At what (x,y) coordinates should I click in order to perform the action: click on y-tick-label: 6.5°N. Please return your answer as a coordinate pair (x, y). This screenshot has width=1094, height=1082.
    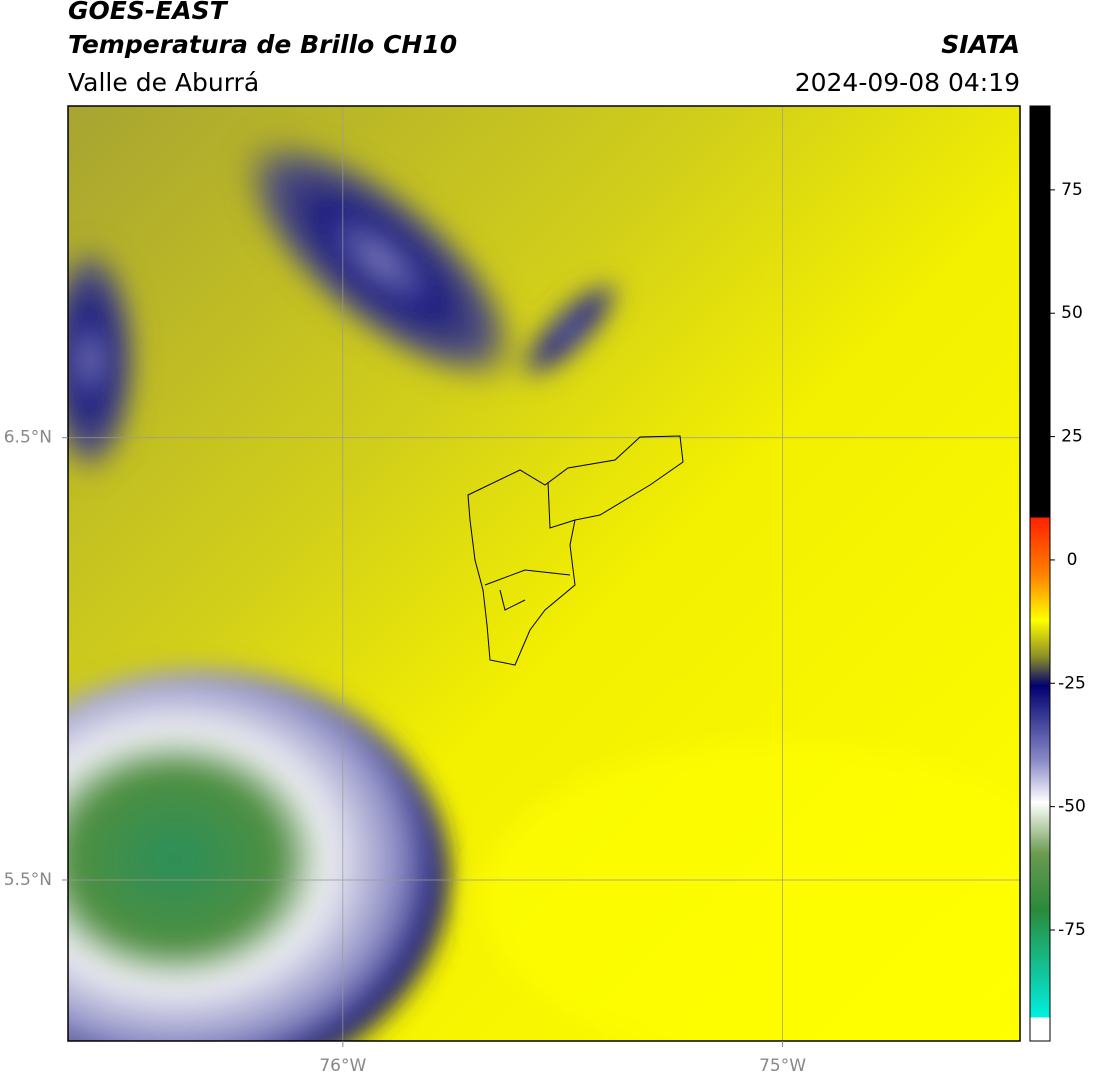
    Looking at the image, I should click on (28, 438).